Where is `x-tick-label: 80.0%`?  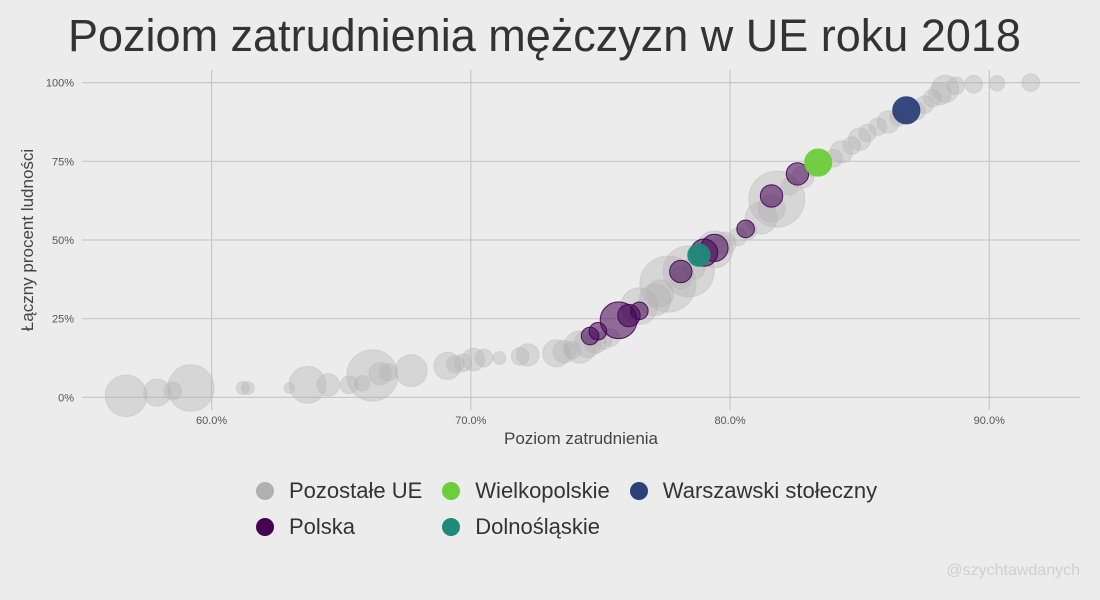
x-tick-label: 80.0% is located at coordinates (729, 421).